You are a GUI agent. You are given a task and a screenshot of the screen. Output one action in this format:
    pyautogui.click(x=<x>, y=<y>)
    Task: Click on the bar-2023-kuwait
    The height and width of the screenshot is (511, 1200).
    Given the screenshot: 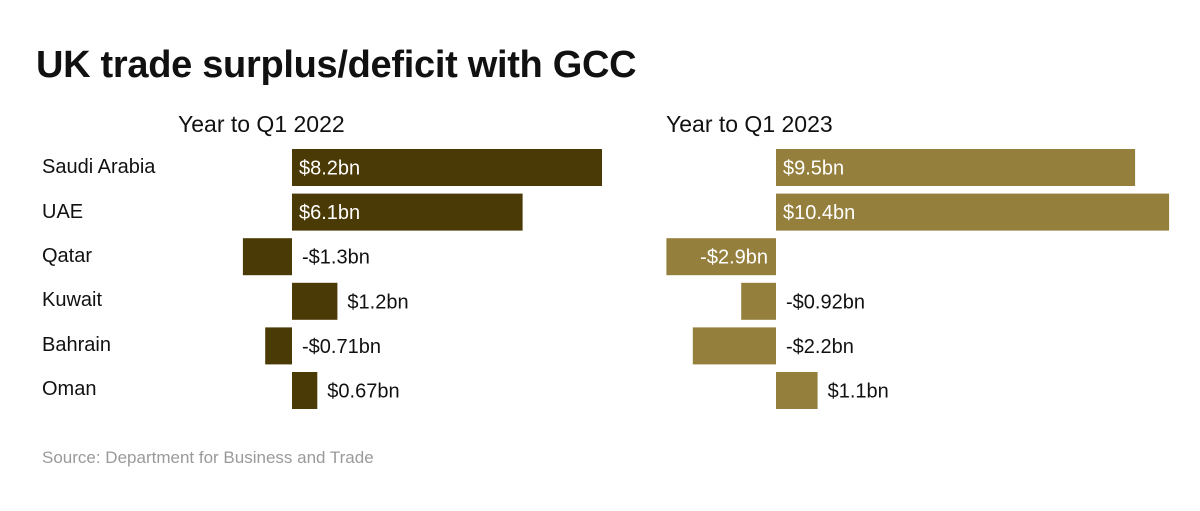 What is the action you would take?
    pyautogui.click(x=758, y=301)
    